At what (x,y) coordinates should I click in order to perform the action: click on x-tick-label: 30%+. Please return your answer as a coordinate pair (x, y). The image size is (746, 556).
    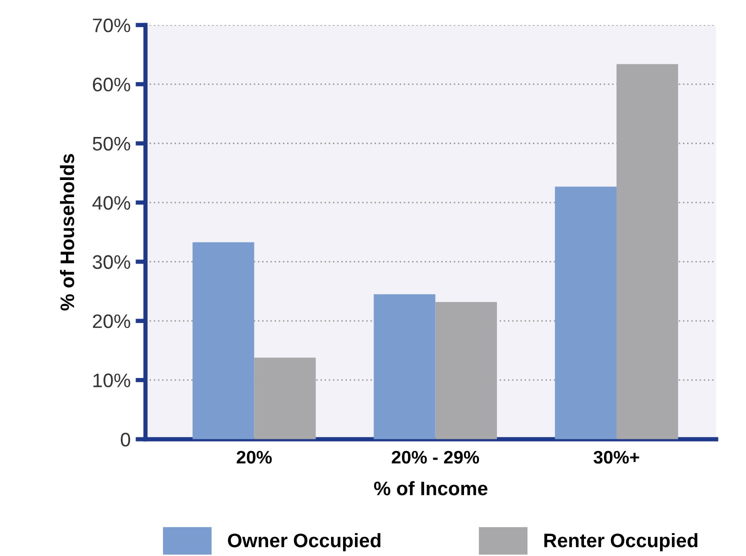
    Looking at the image, I should click on (617, 457).